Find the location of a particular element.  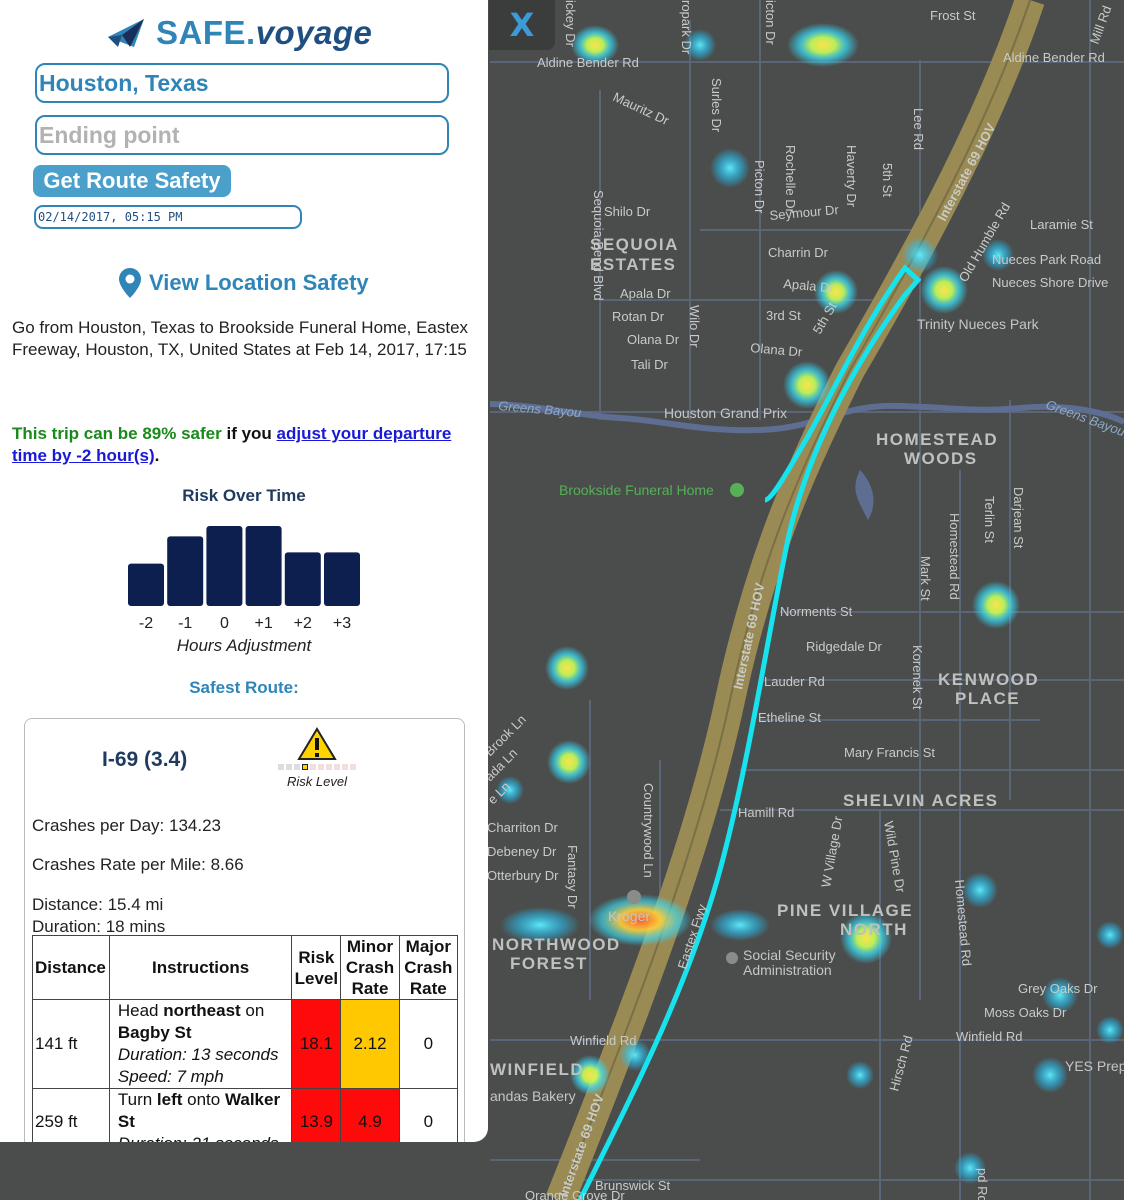

end-point-input is located at coordinates (242, 135).